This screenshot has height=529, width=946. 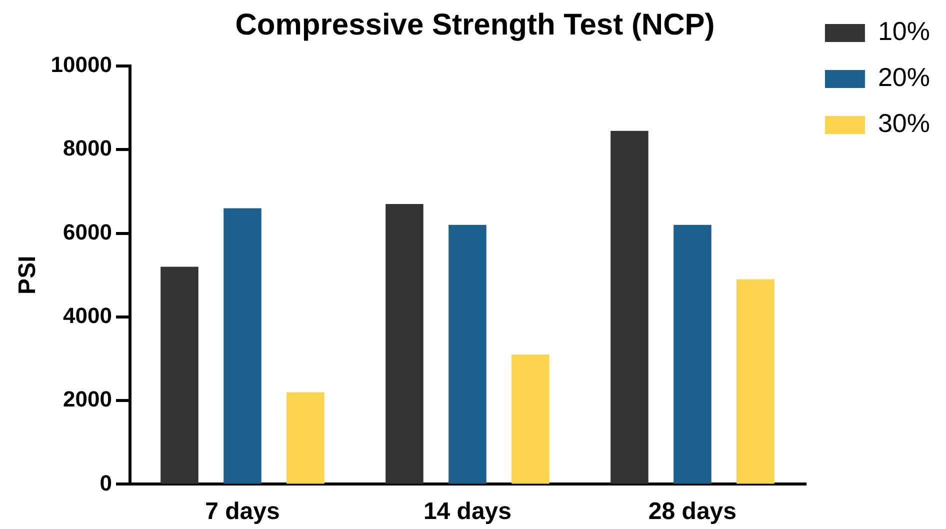 What do you see at coordinates (904, 31) in the screenshot?
I see `legend-label: 10%` at bounding box center [904, 31].